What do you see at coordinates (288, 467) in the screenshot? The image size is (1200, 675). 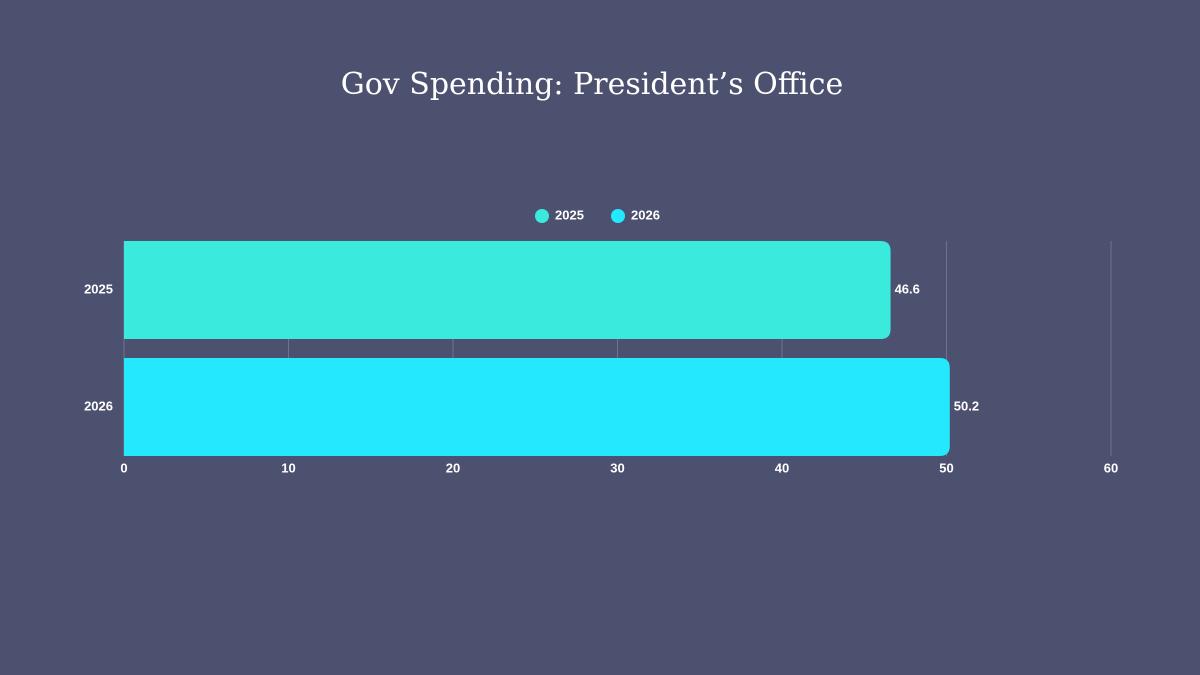 I see `x-tick-label: 10` at bounding box center [288, 467].